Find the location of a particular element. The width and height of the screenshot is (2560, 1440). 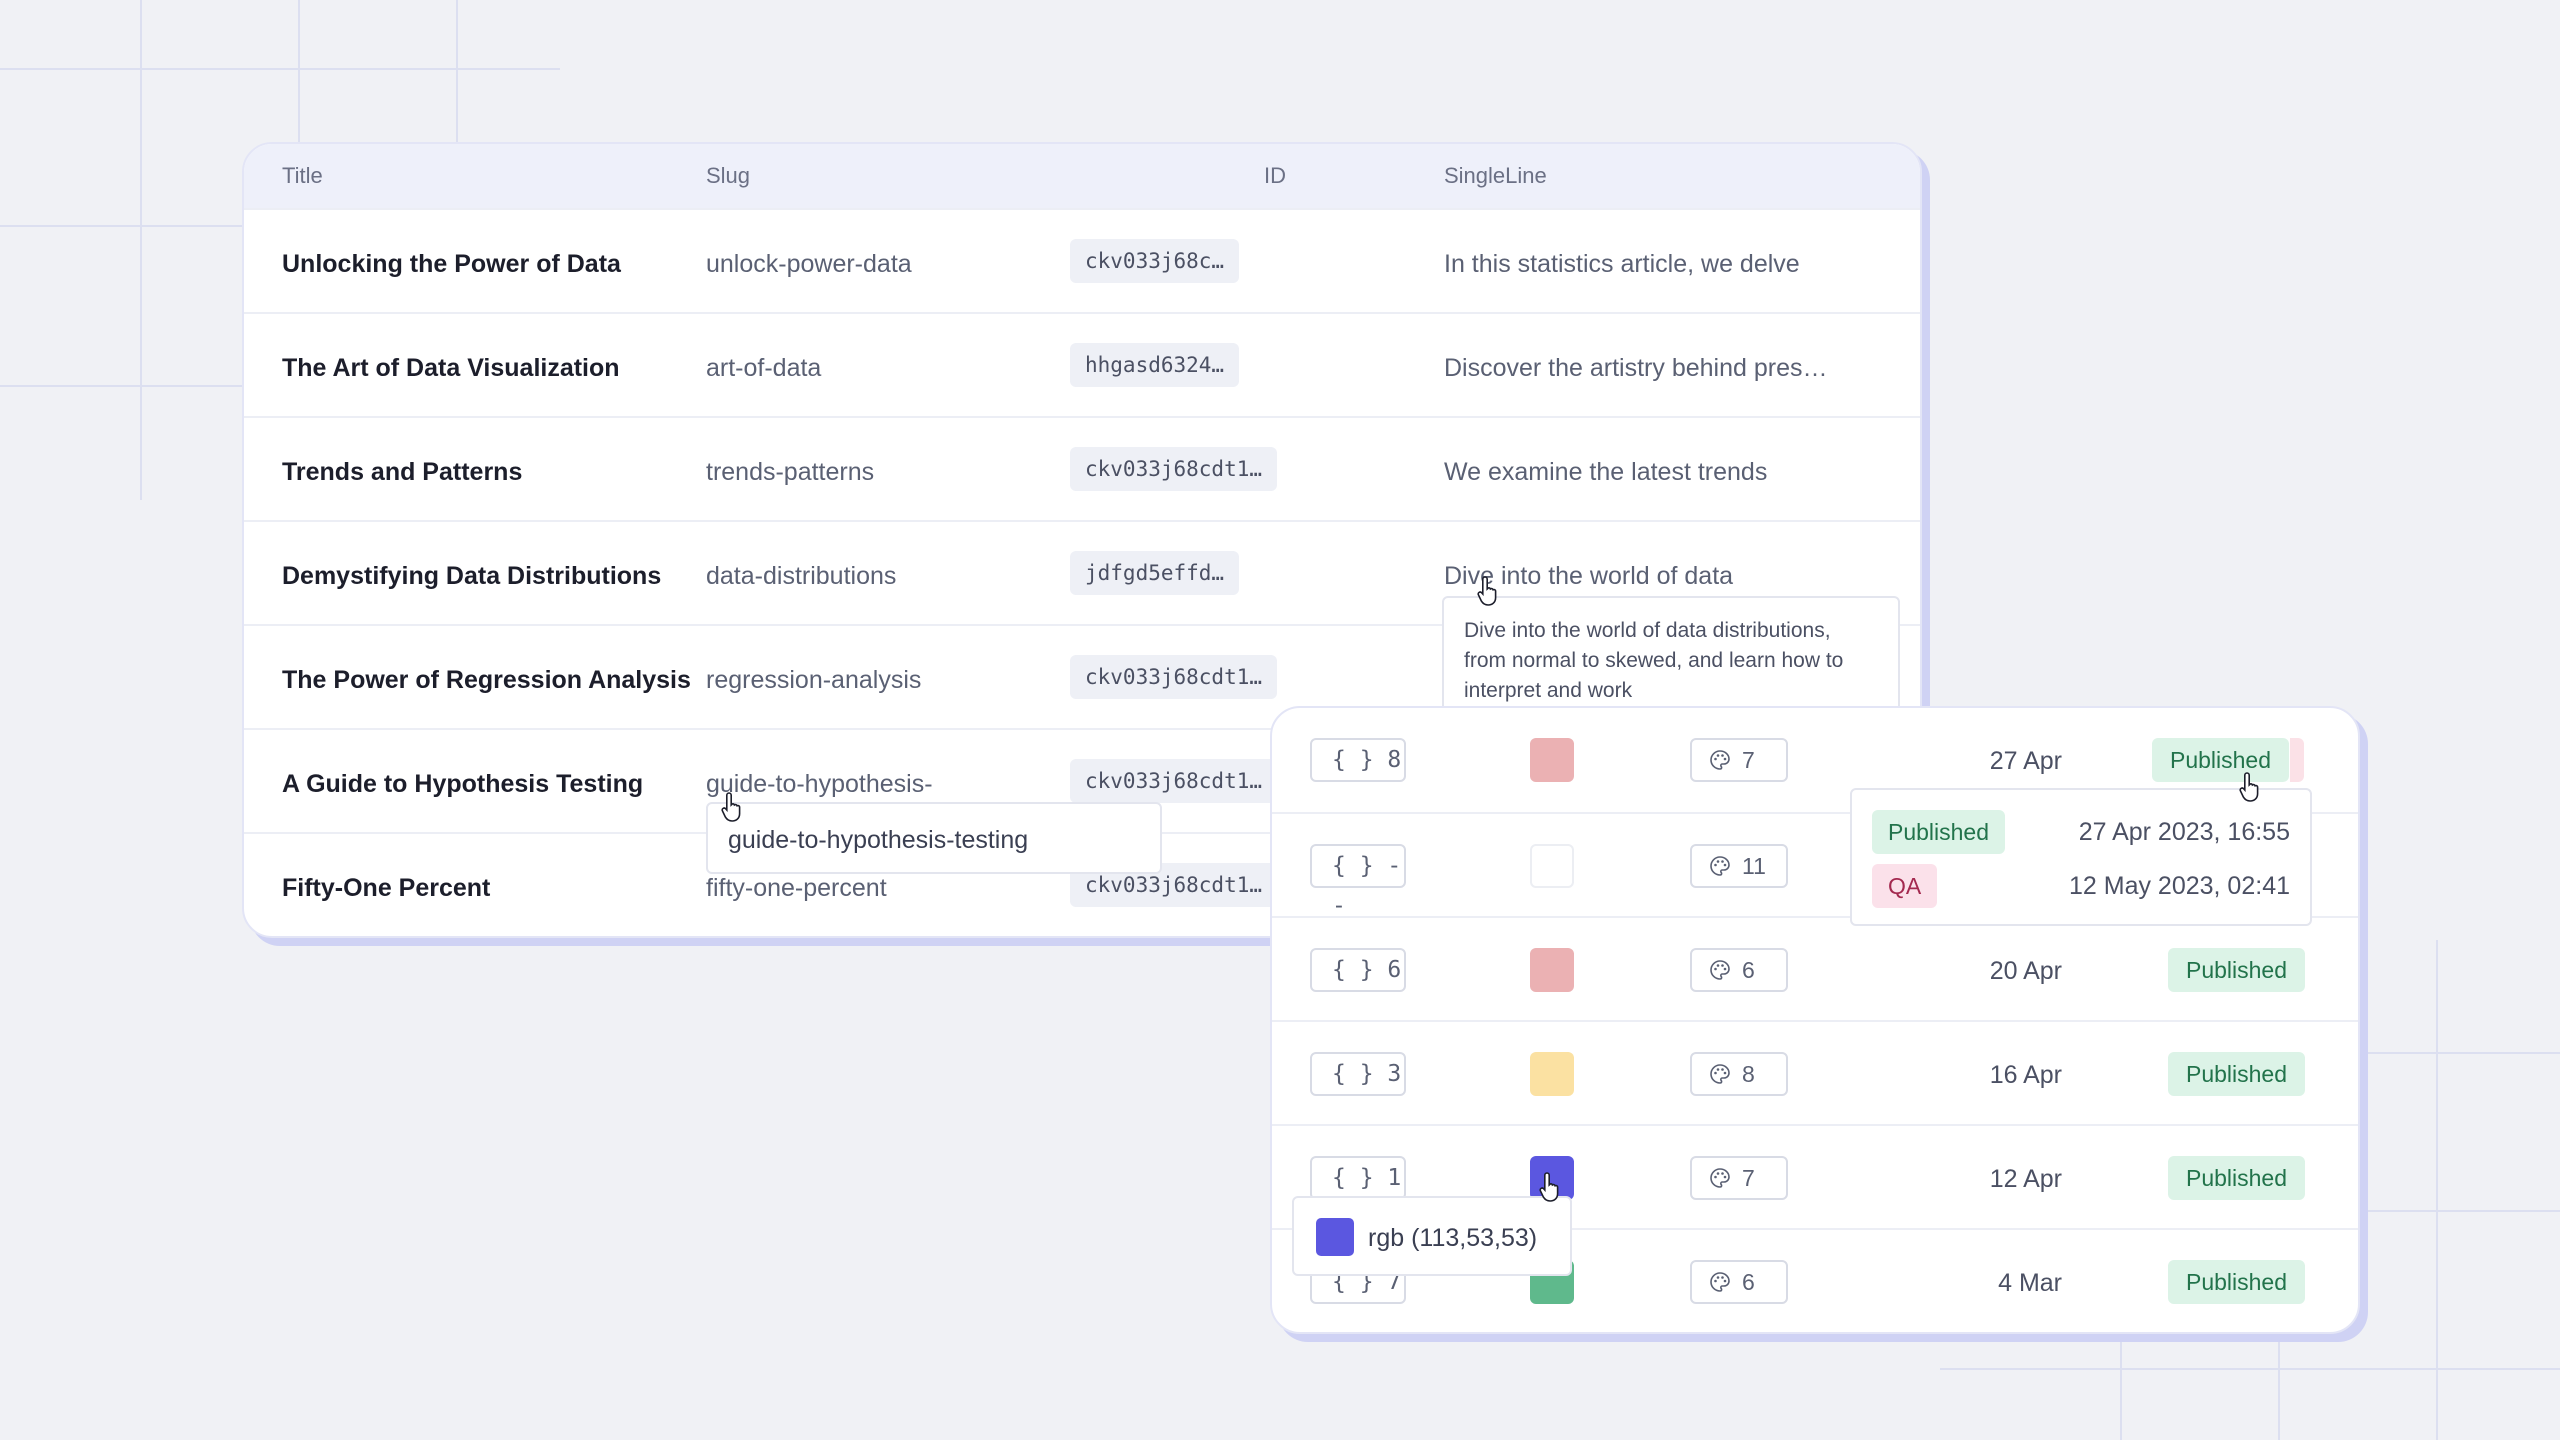

color-tooltip-swatch is located at coordinates (1335, 1237).